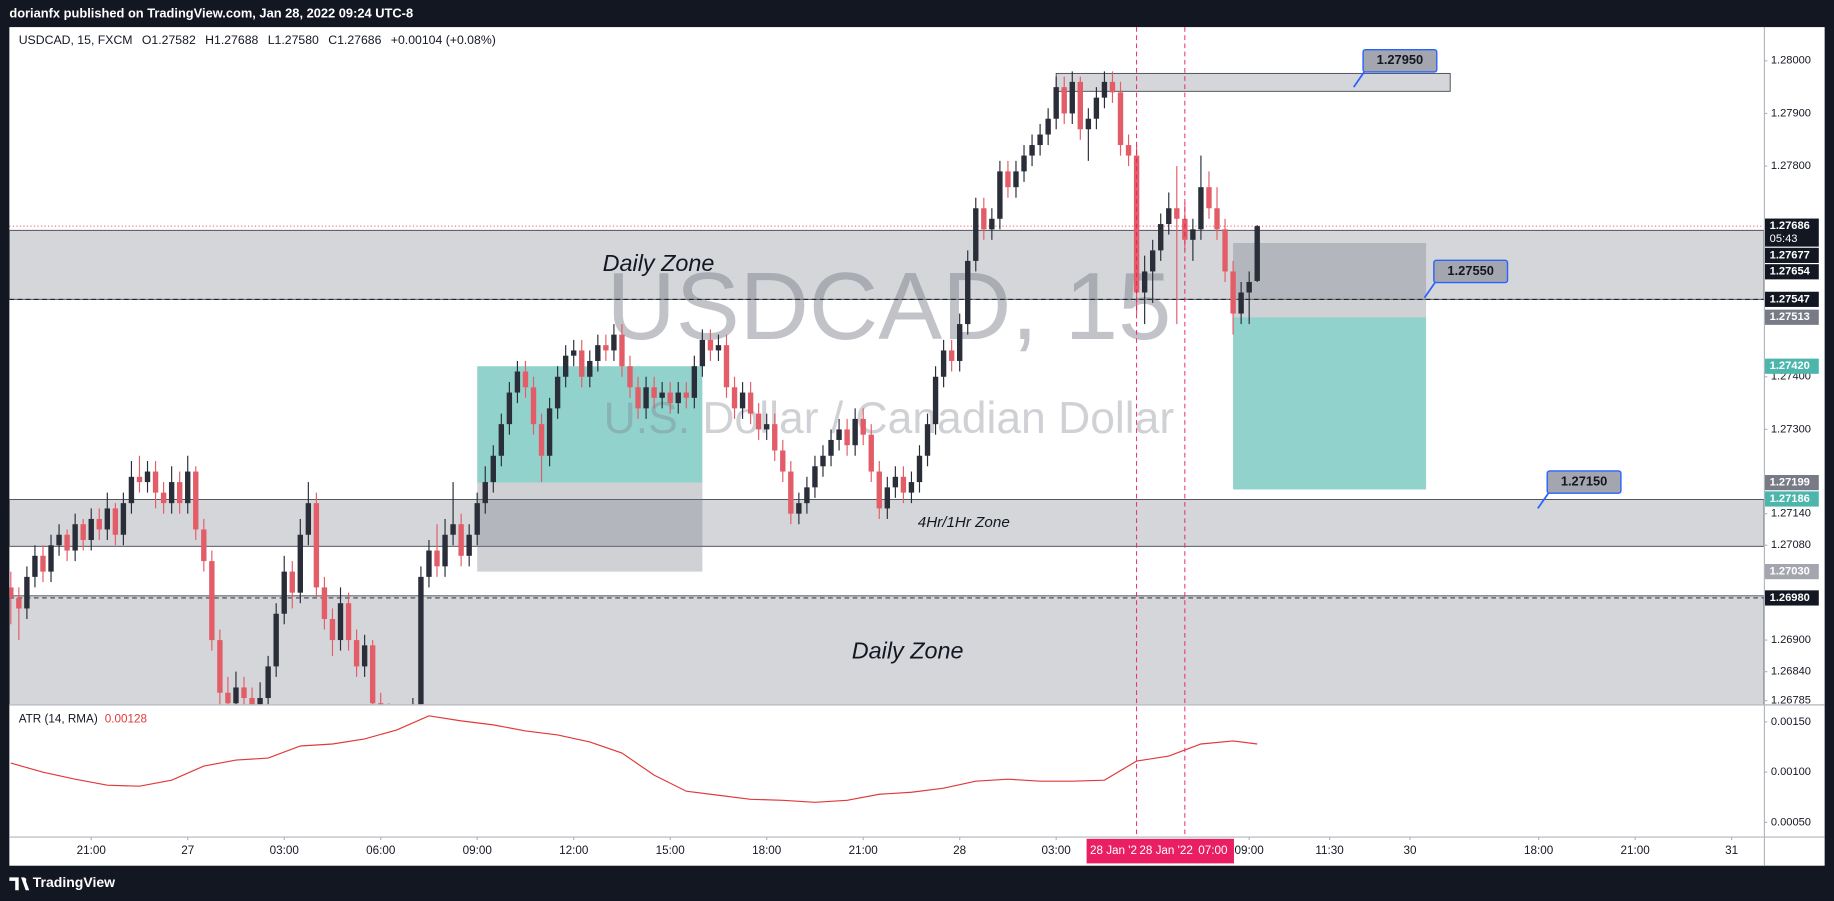  What do you see at coordinates (1790, 317) in the screenshot?
I see `price-label: 1.27513` at bounding box center [1790, 317].